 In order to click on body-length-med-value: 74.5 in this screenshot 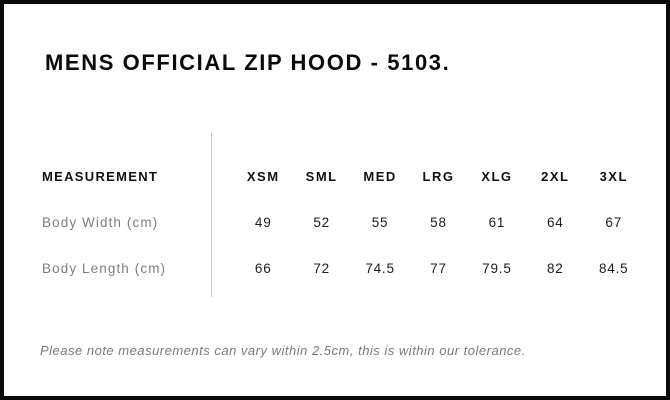, I will do `click(380, 268)`.